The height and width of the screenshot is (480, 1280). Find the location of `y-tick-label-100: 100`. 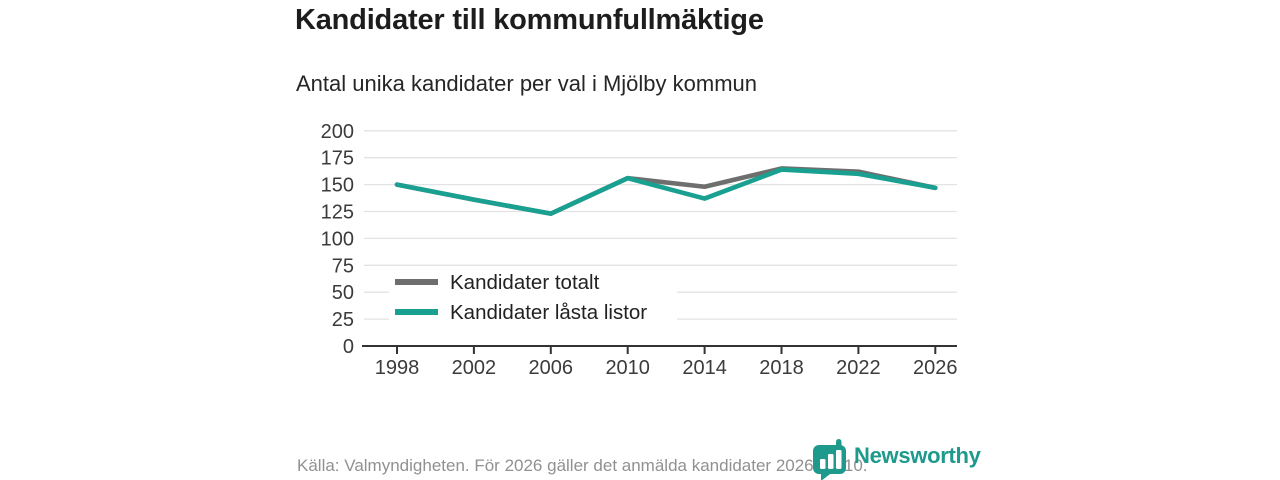

y-tick-label-100: 100 is located at coordinates (337, 239).